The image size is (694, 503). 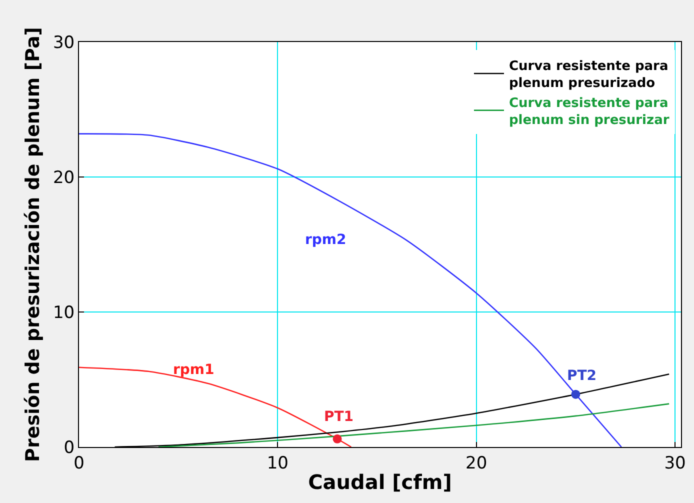 What do you see at coordinates (193, 370) in the screenshot?
I see `annotation: rpm1` at bounding box center [193, 370].